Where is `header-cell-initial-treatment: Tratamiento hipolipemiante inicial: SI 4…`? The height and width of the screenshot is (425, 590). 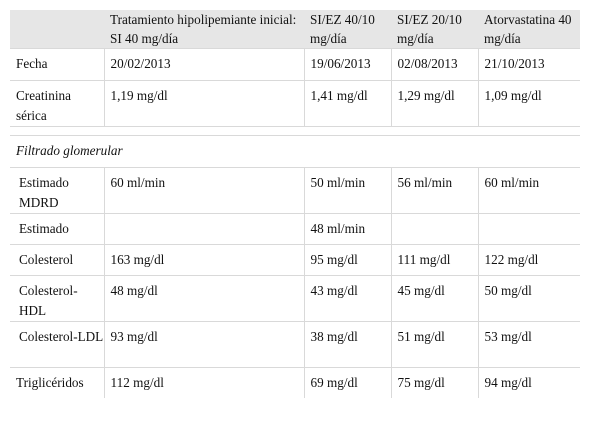
header-cell-initial-treatment: Tratamiento hipolipemiante inicial: SI 4… is located at coordinates (204, 29).